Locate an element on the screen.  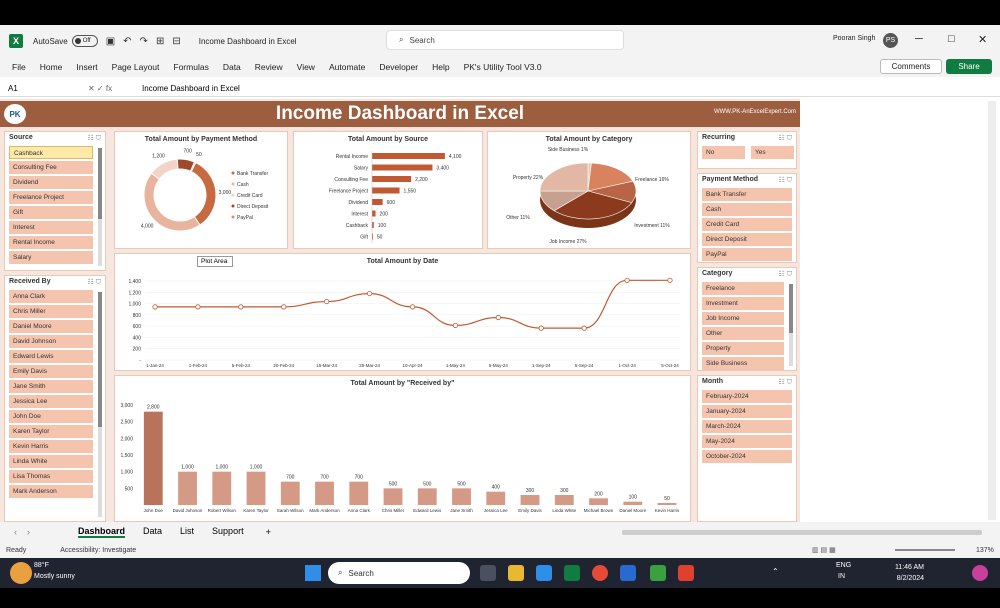
slicer-item: John Doe is located at coordinates (51, 416).